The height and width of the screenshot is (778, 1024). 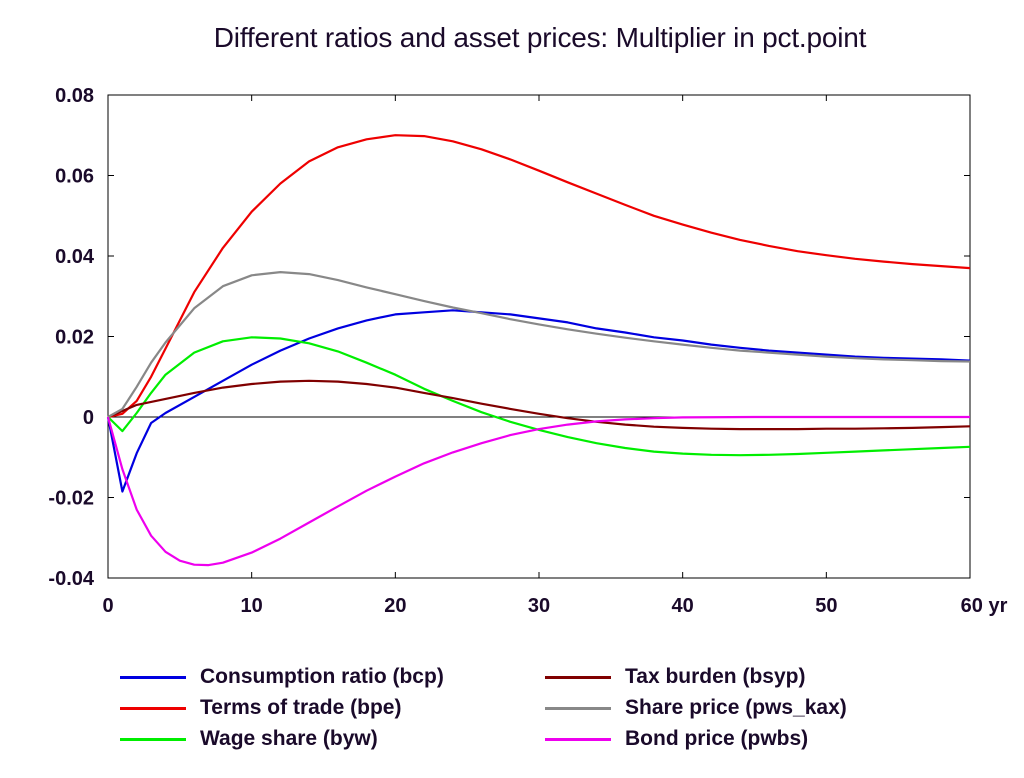 What do you see at coordinates (75, 257) in the screenshot?
I see `y-tick-label: 0.04` at bounding box center [75, 257].